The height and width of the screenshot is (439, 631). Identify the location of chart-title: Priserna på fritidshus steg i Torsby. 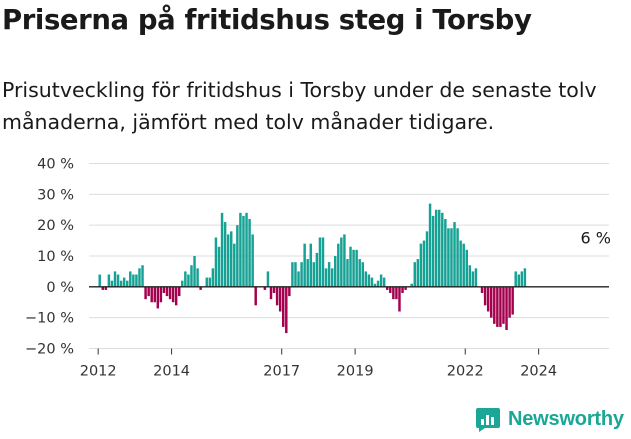
(267, 20).